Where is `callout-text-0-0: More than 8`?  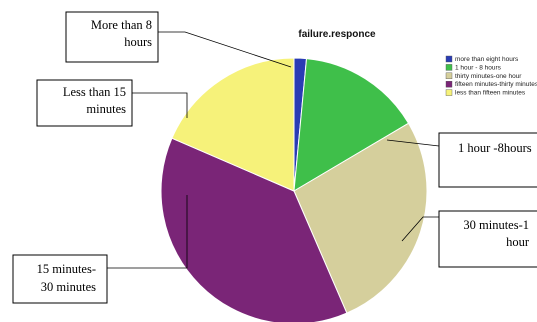
callout-text-0-0: More than 8 is located at coordinates (121, 25).